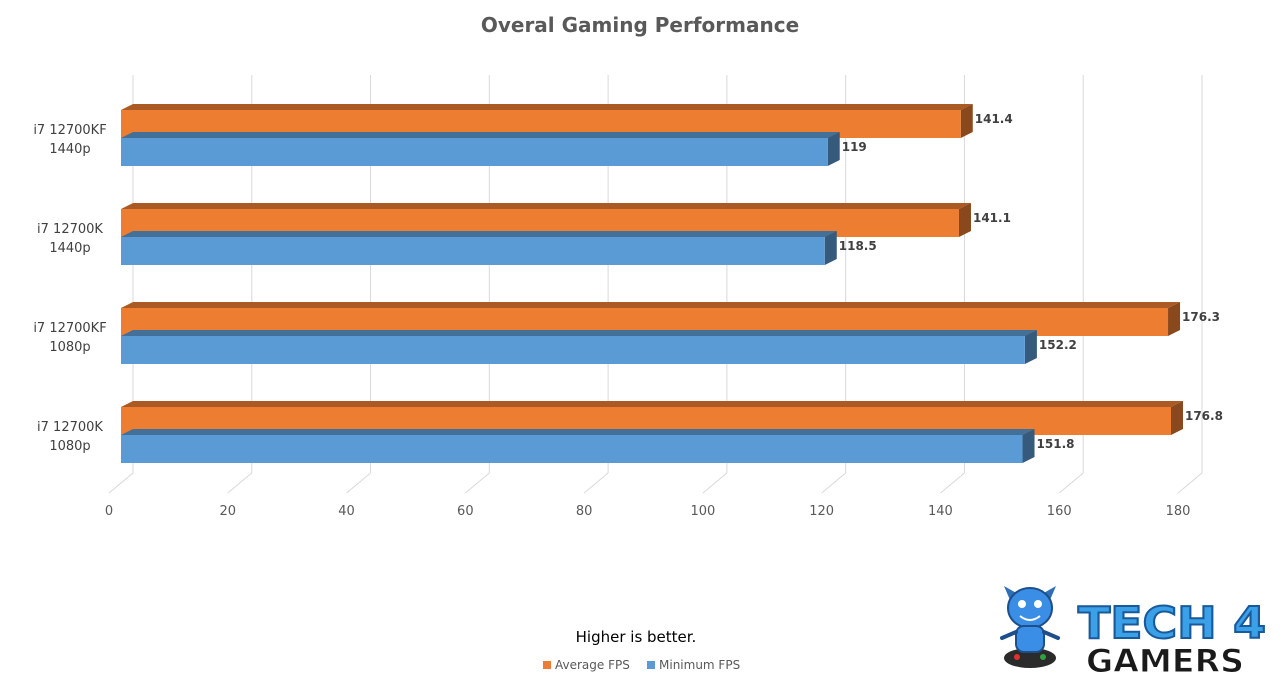  What do you see at coordinates (994, 119) in the screenshot?
I see `data-label: 141.4` at bounding box center [994, 119].